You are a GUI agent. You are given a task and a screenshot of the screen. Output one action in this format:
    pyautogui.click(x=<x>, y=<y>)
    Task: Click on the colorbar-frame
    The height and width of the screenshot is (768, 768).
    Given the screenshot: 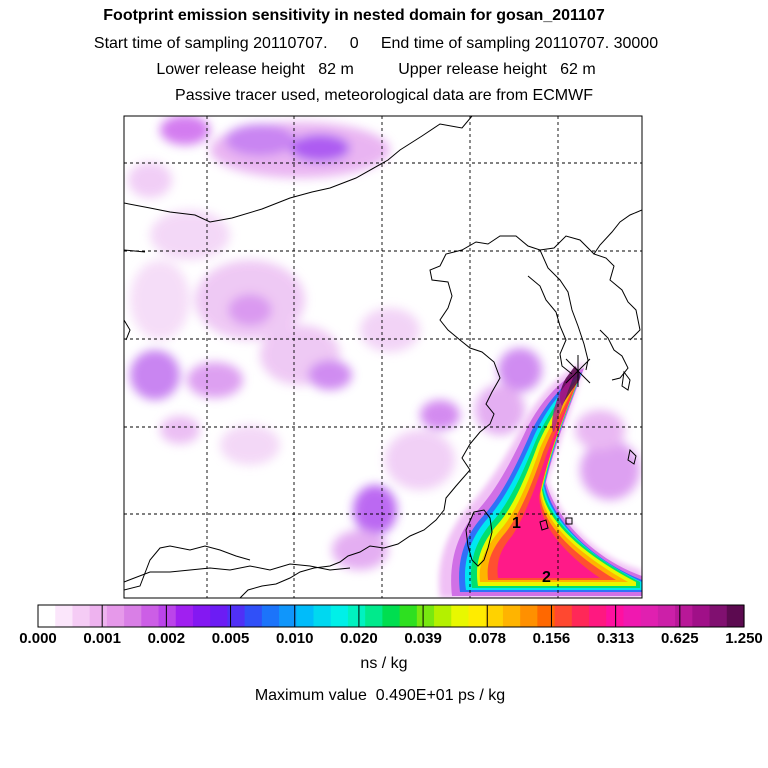 What is the action you would take?
    pyautogui.click(x=391, y=616)
    